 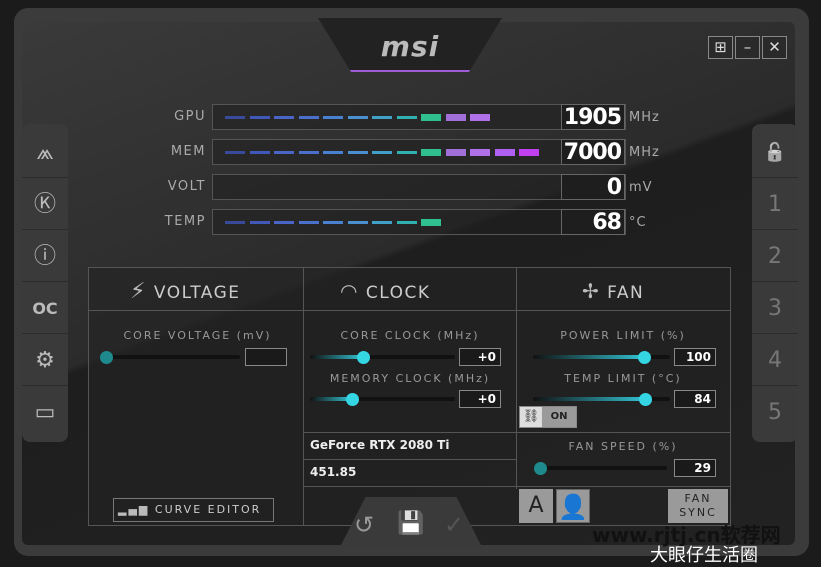 What do you see at coordinates (349, 291) in the screenshot?
I see `gauge-icon: ◠` at bounding box center [349, 291].